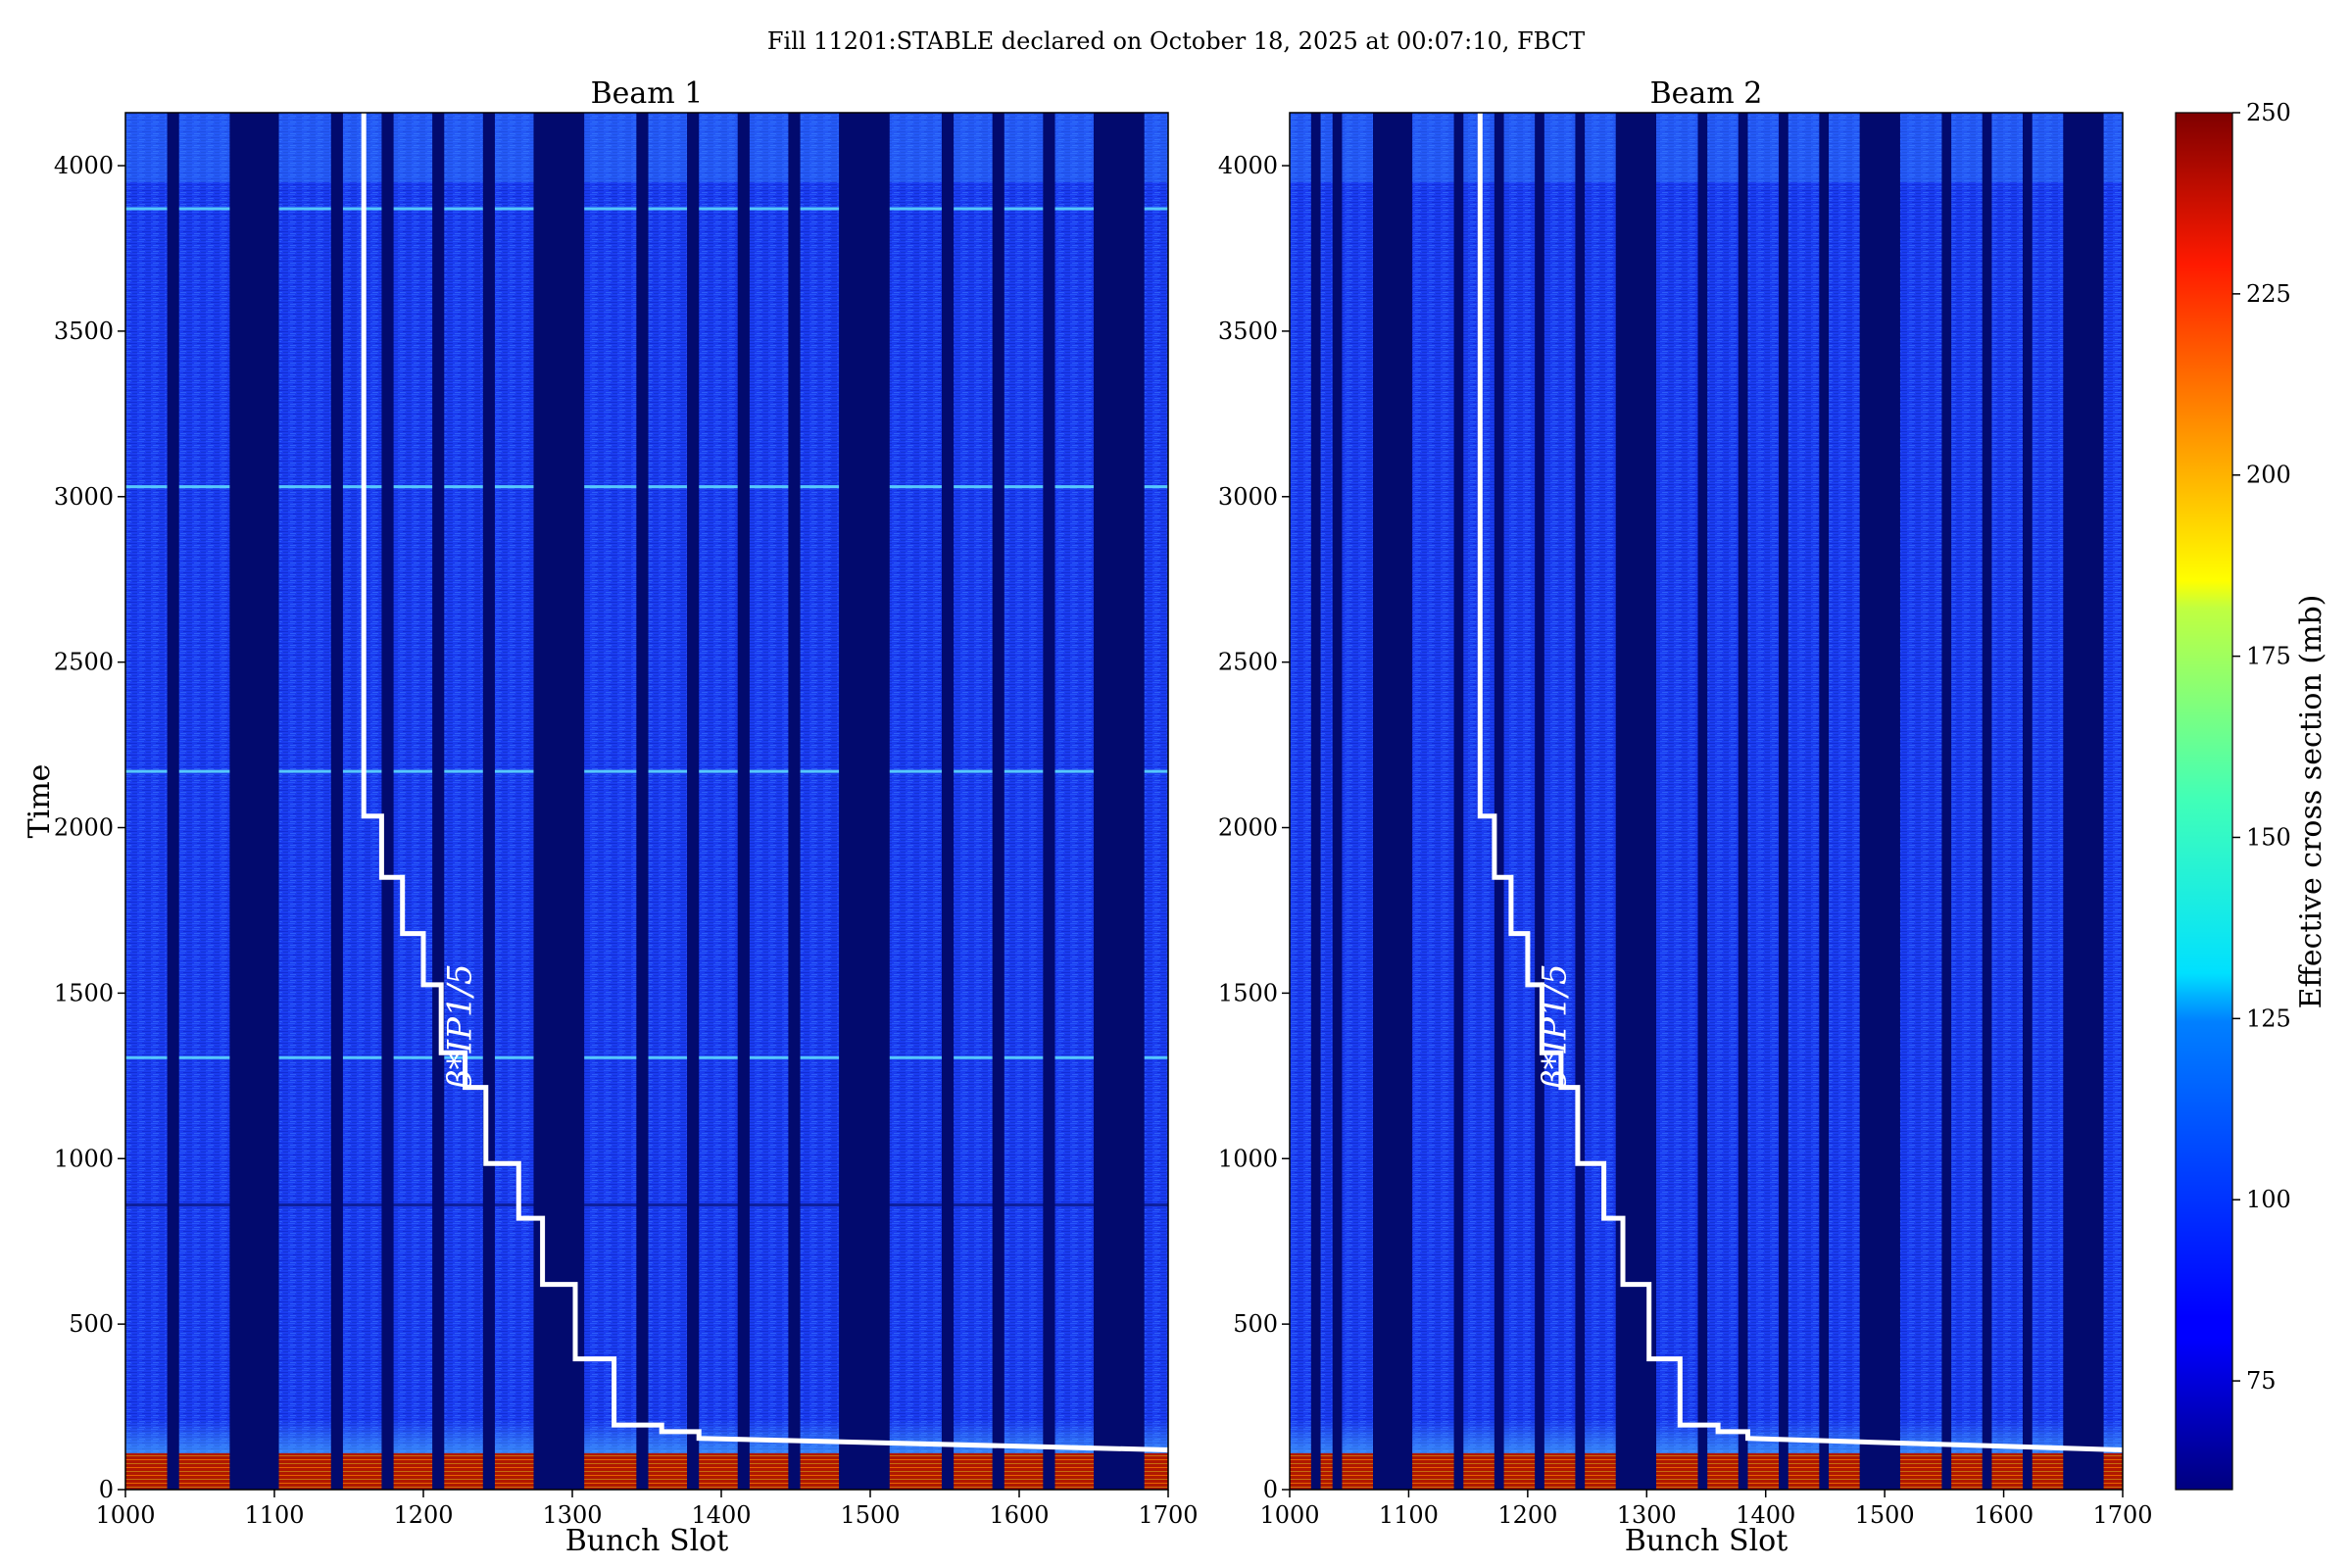  Describe the element at coordinates (40, 801) in the screenshot. I see `y-axis-label: Time` at that location.